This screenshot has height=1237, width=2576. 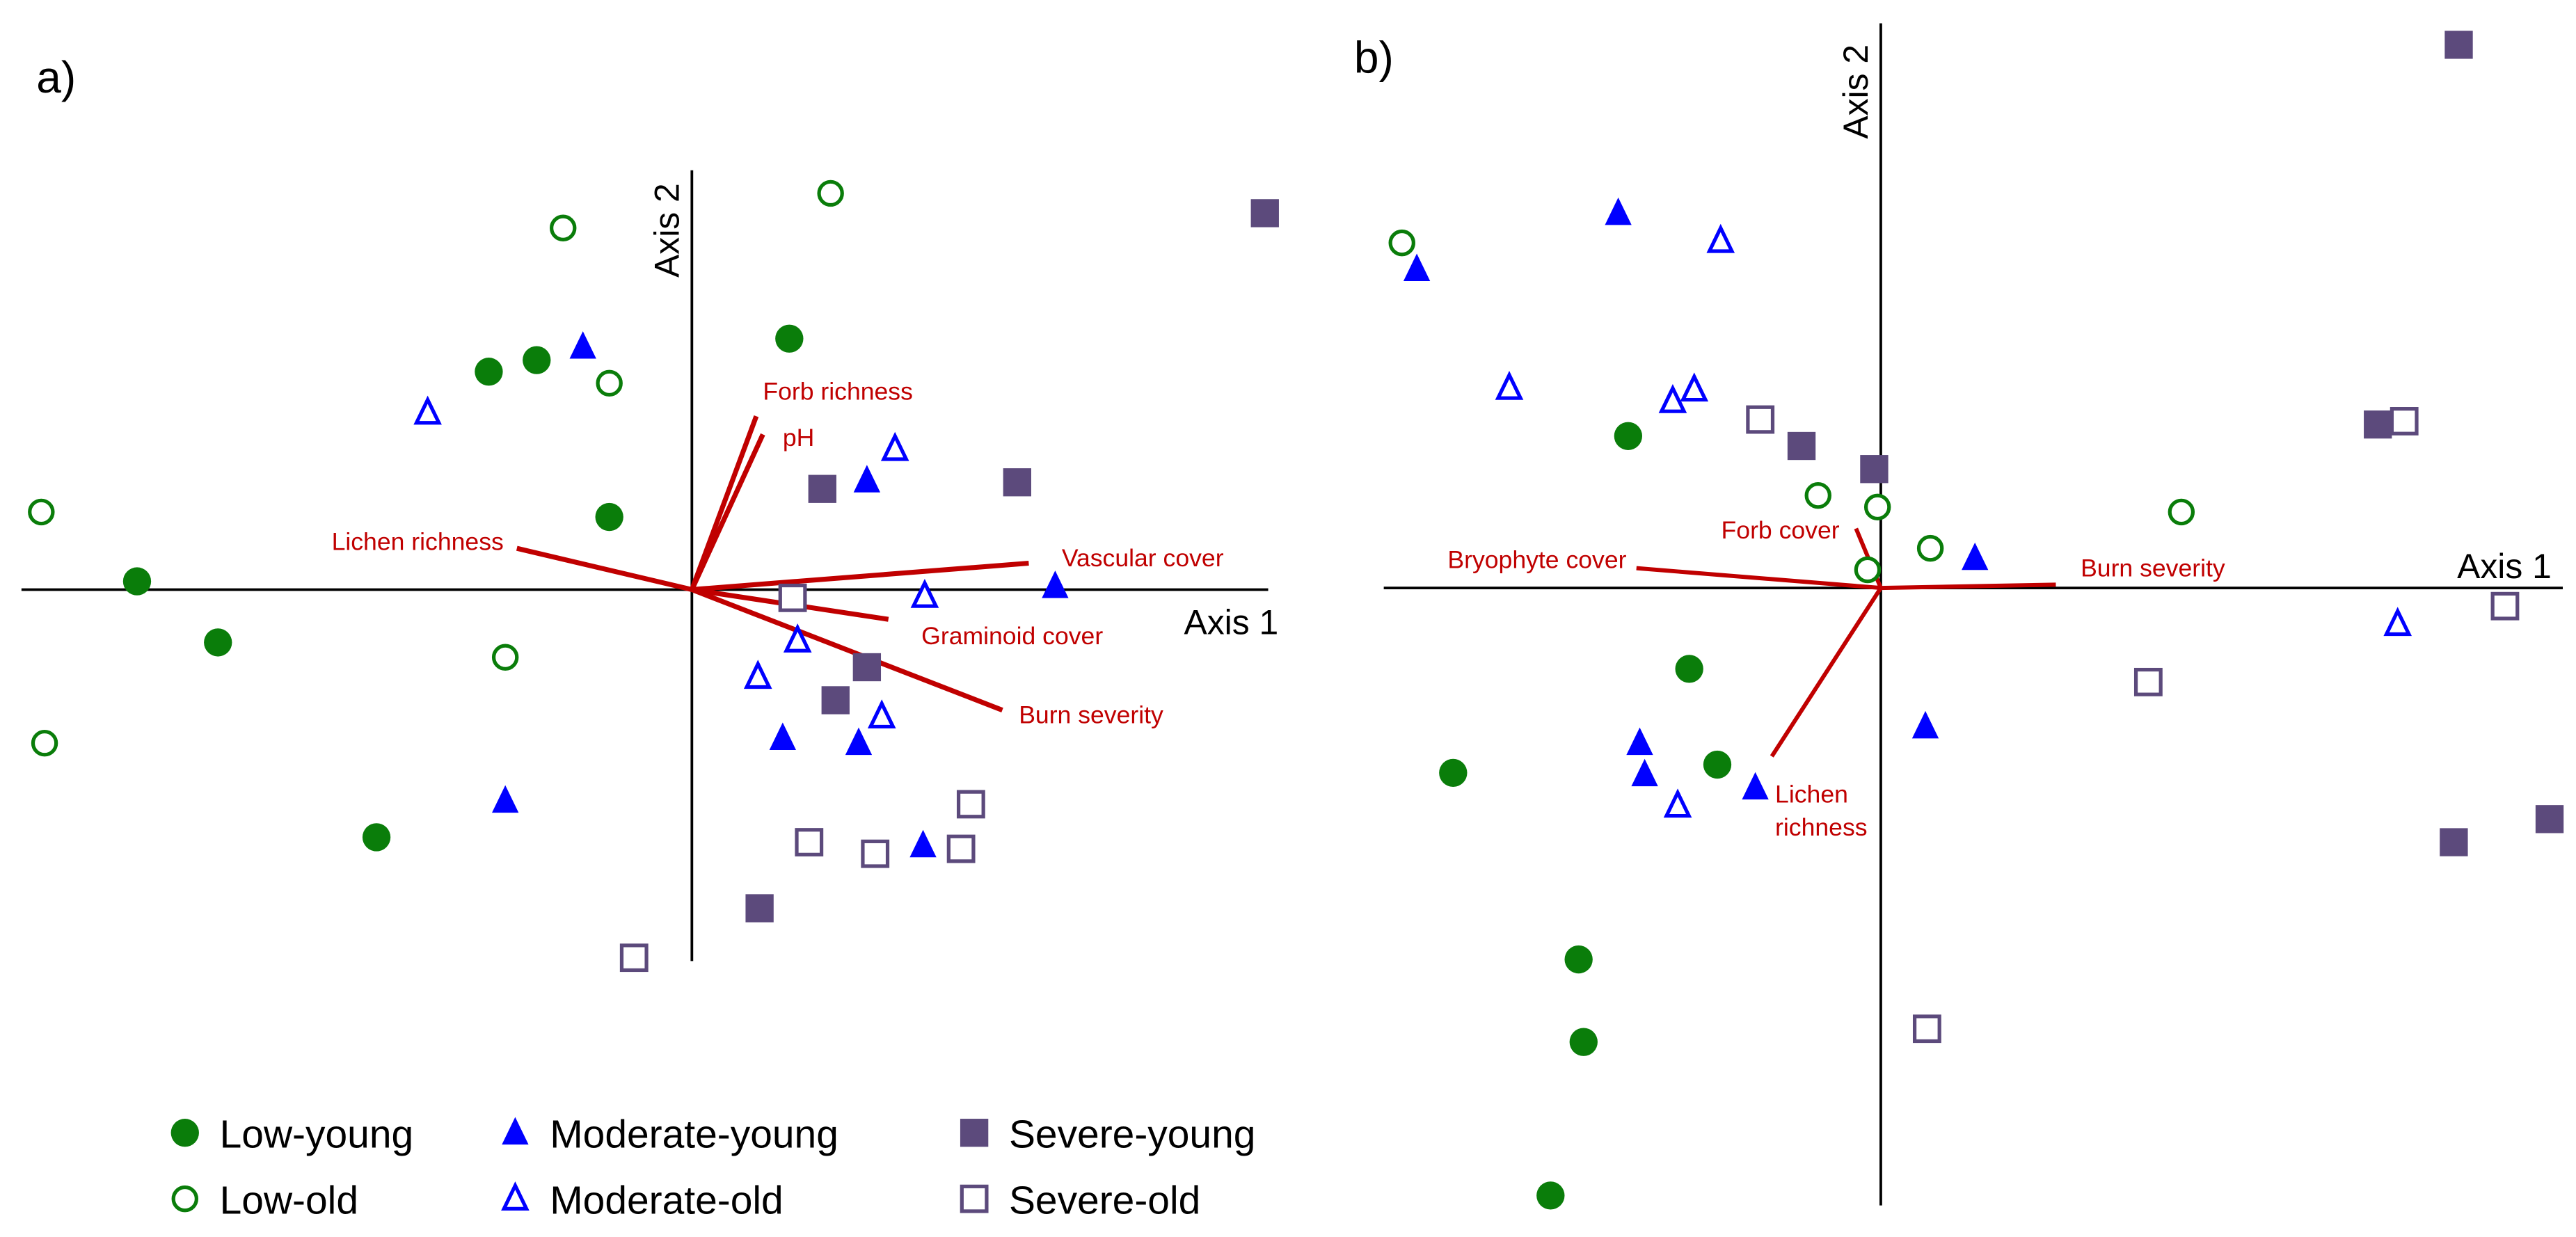 What do you see at coordinates (798, 438) in the screenshot?
I see `vector-label: pH` at bounding box center [798, 438].